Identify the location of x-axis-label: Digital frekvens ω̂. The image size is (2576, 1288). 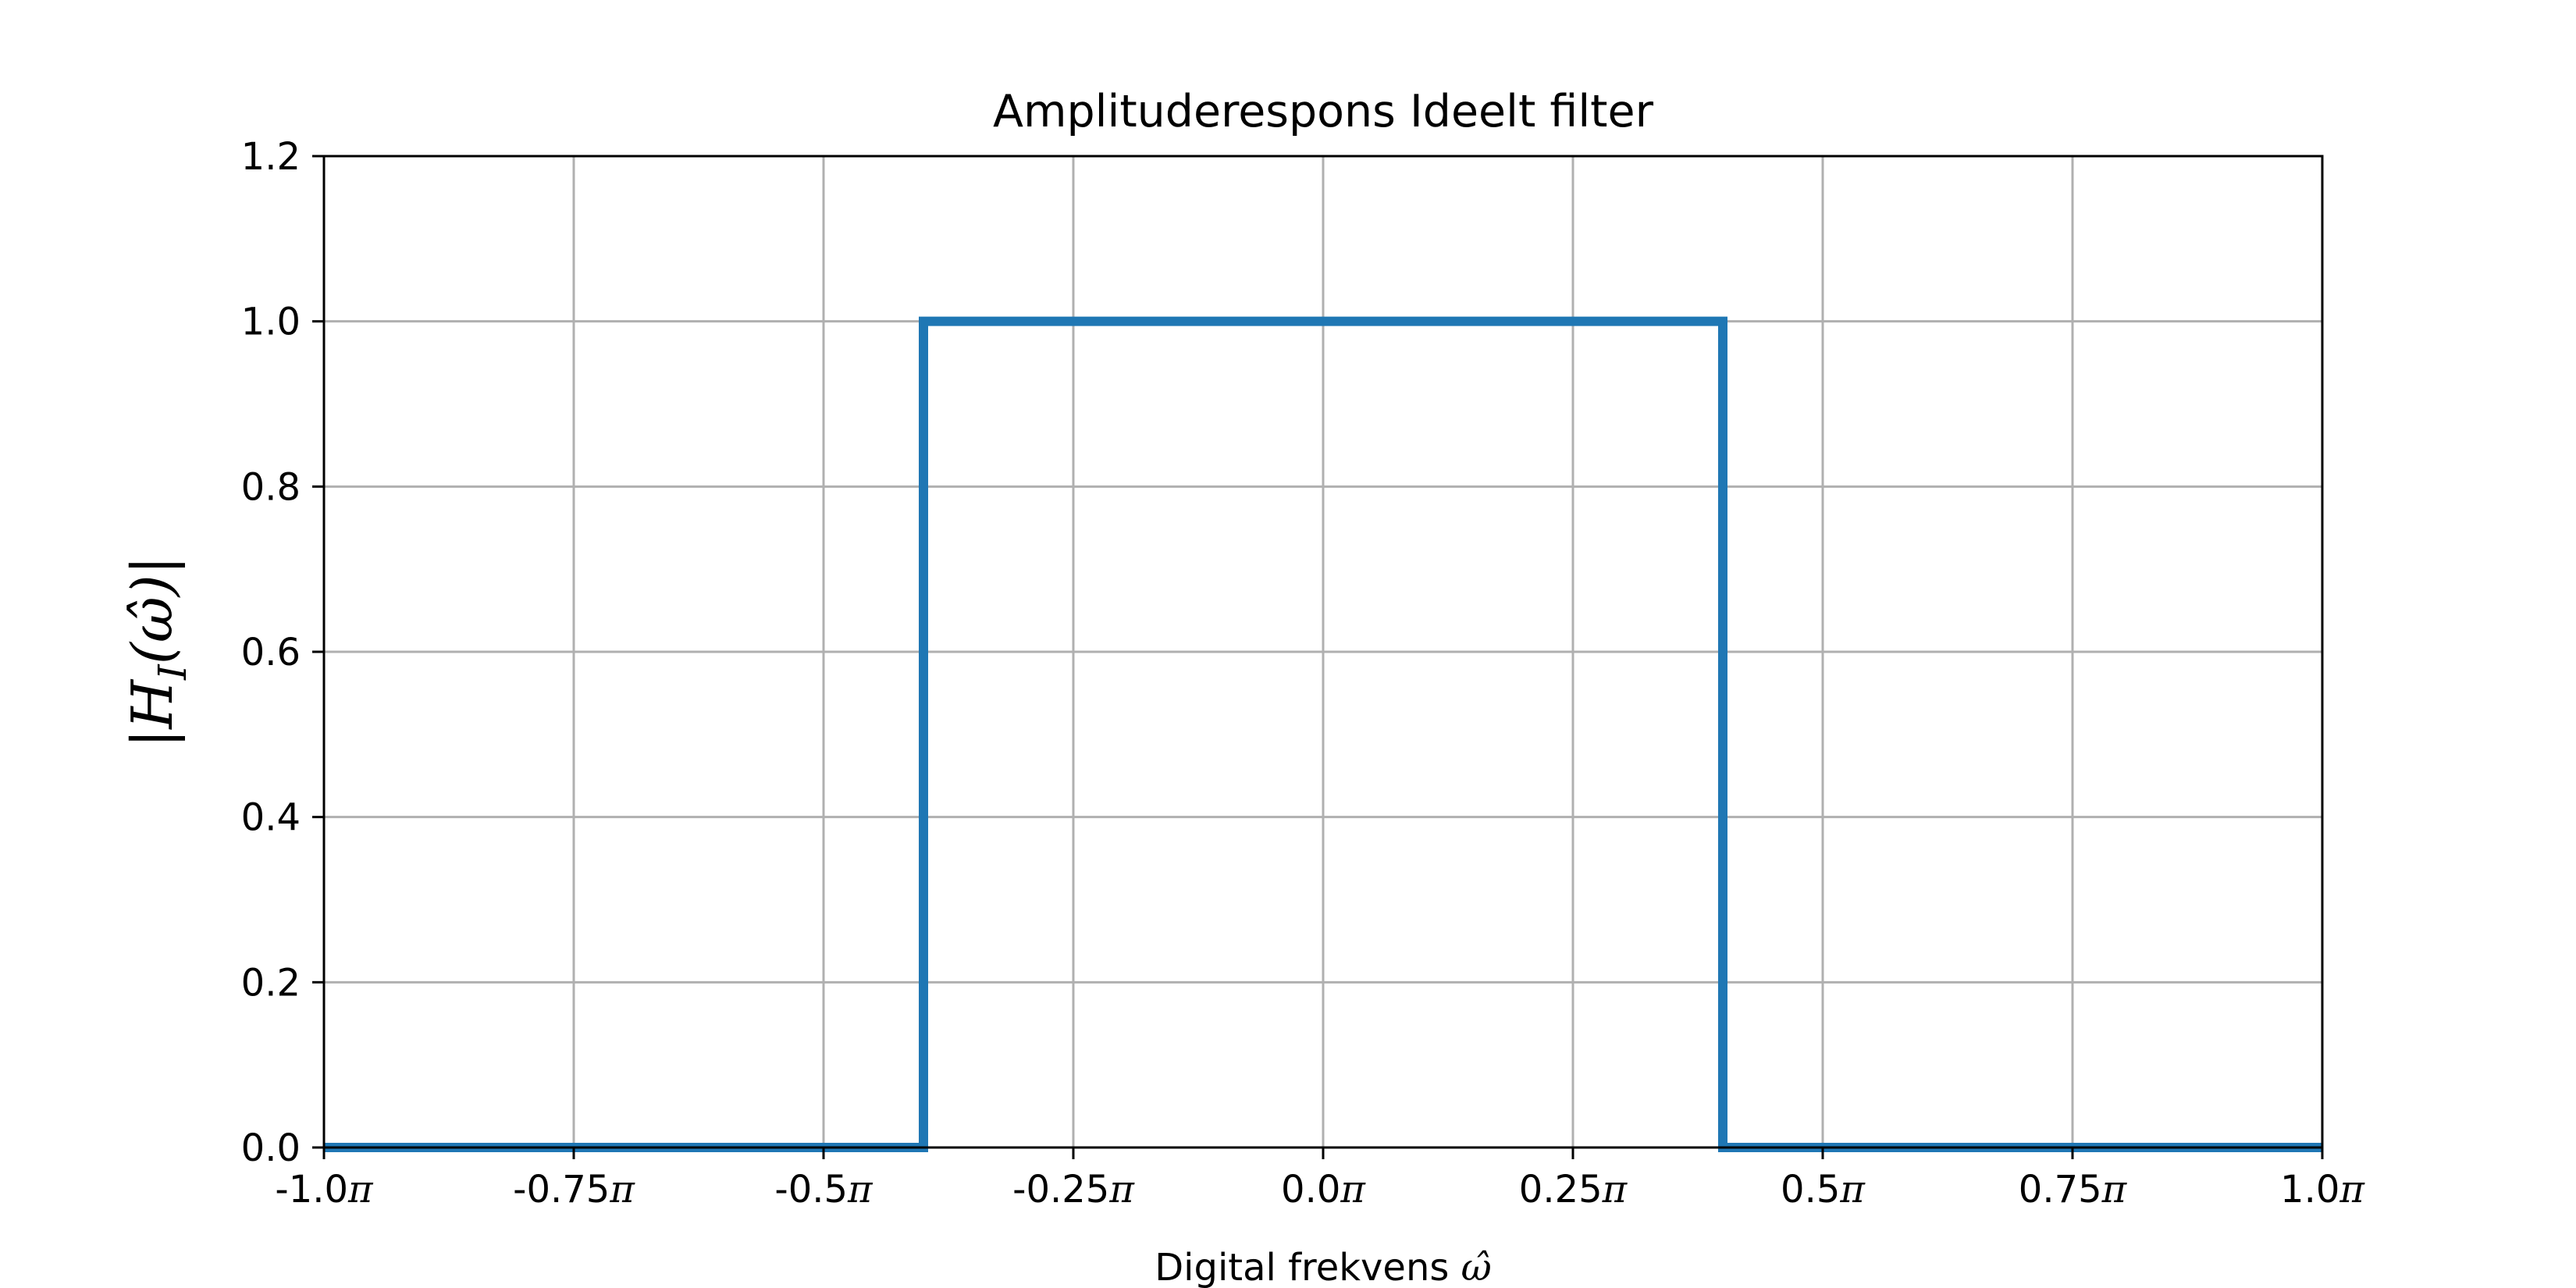
(1323, 1267).